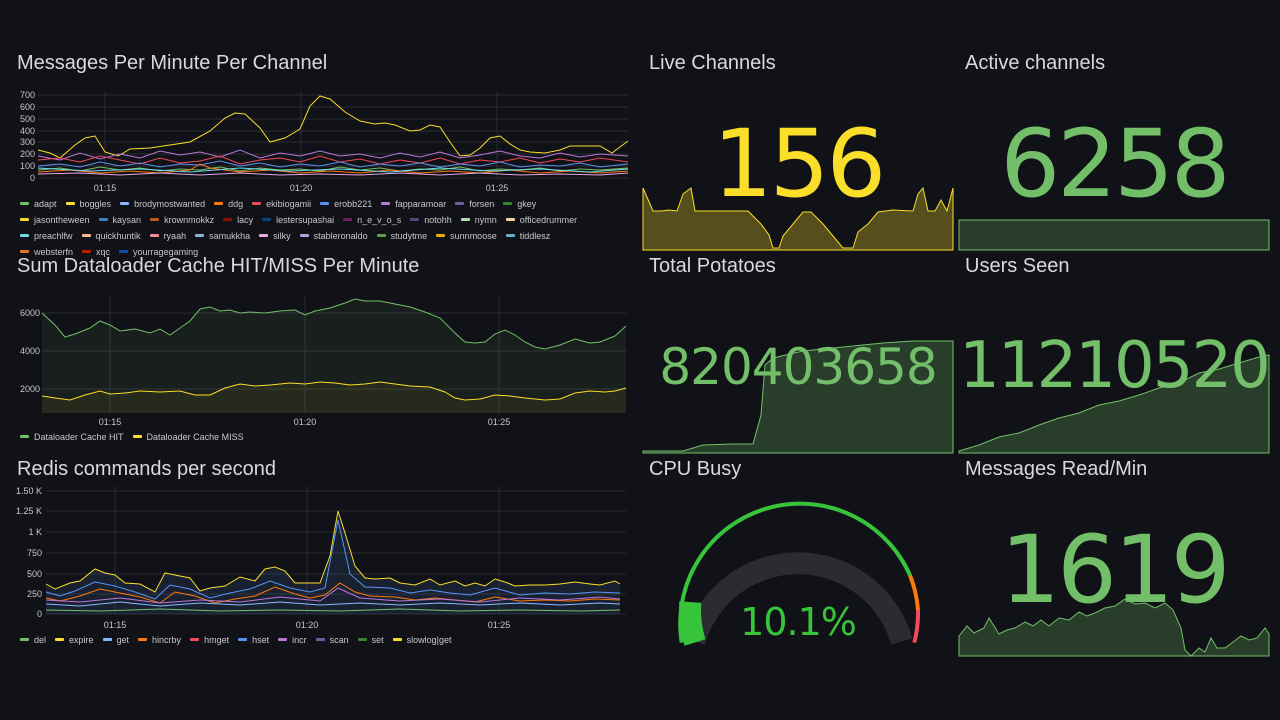  What do you see at coordinates (541, 220) in the screenshot?
I see `legend-item: officedrummer` at bounding box center [541, 220].